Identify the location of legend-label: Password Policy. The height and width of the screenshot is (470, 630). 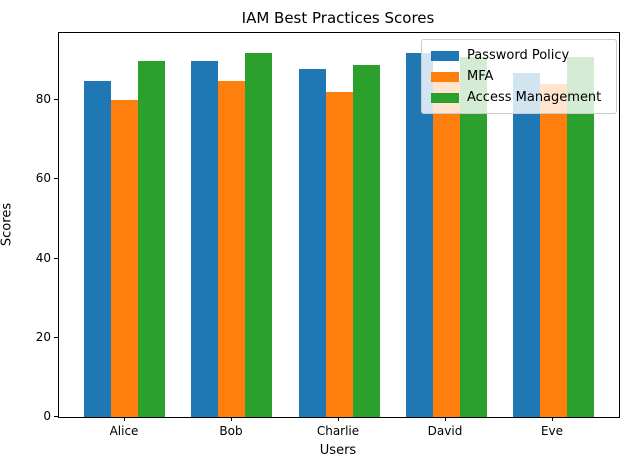
(518, 55).